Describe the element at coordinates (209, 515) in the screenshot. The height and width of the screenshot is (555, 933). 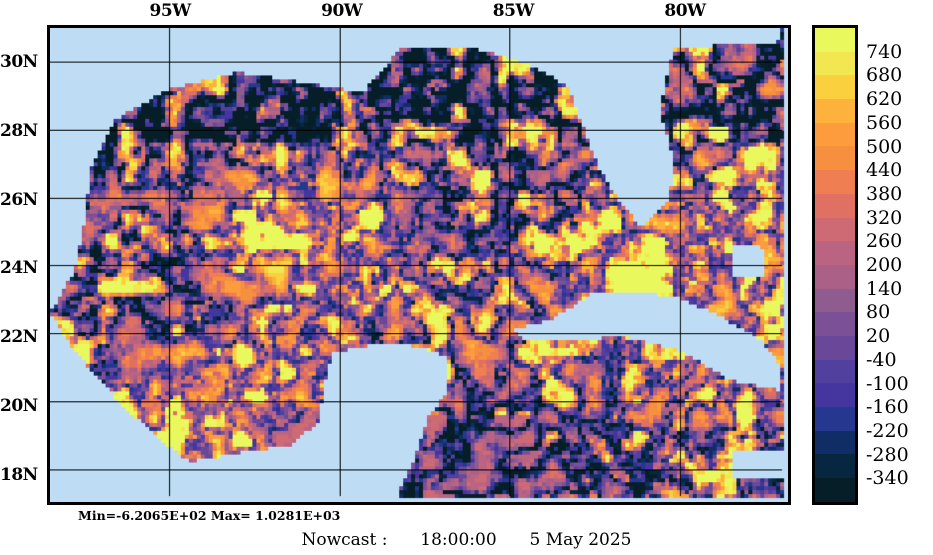
I see `min-max-annotation: Min=-6.2065E+02 Max= 1.0281E+03` at that location.